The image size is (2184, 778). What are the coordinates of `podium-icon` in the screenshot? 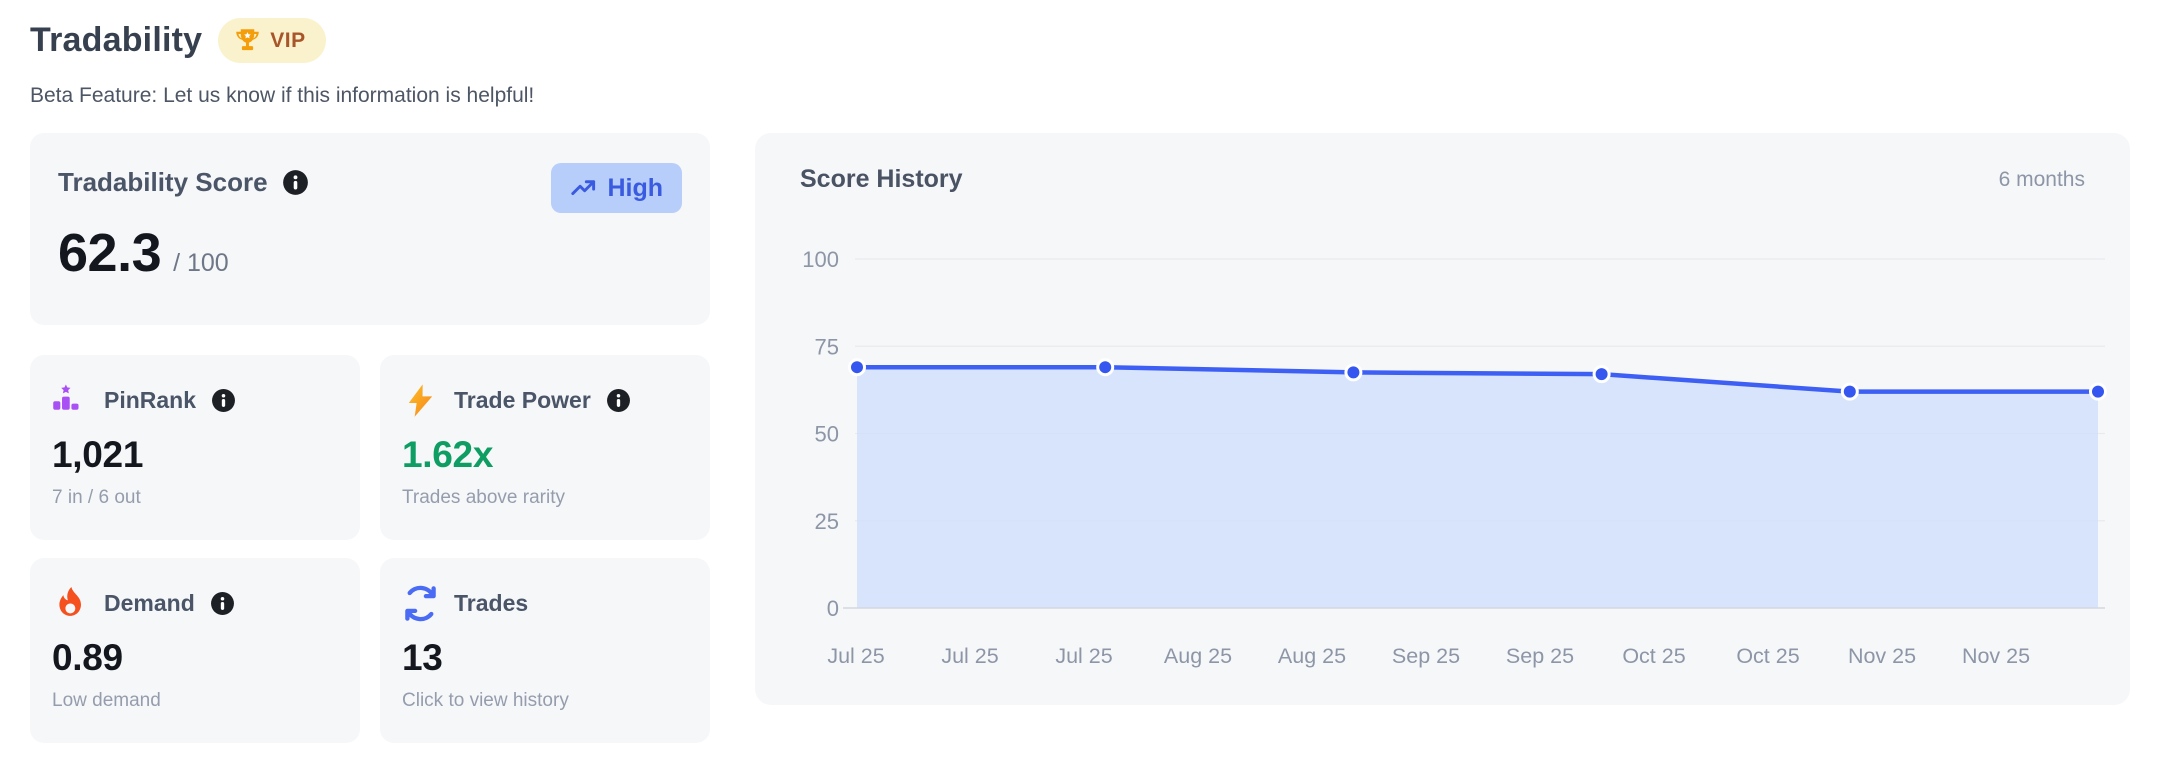 It's located at (66, 396).